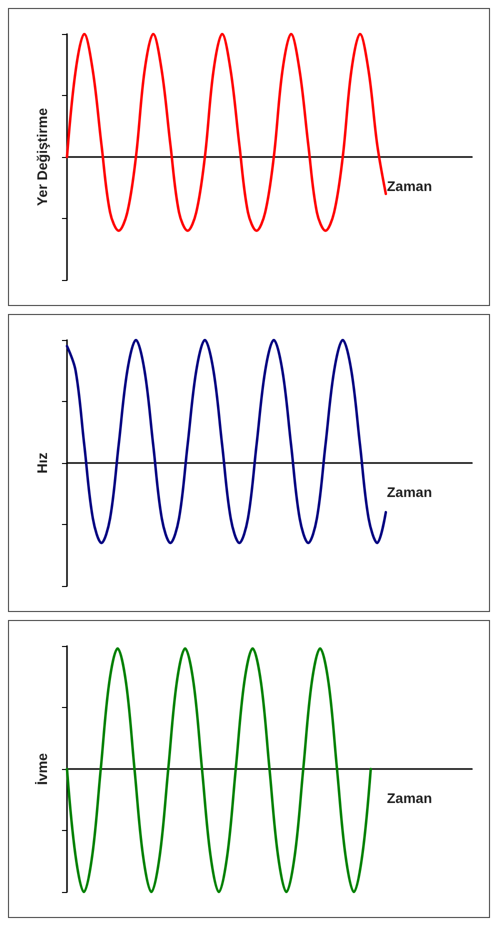 The image size is (493, 943). Describe the element at coordinates (42, 768) in the screenshot. I see `y-axis-title: İvme` at that location.